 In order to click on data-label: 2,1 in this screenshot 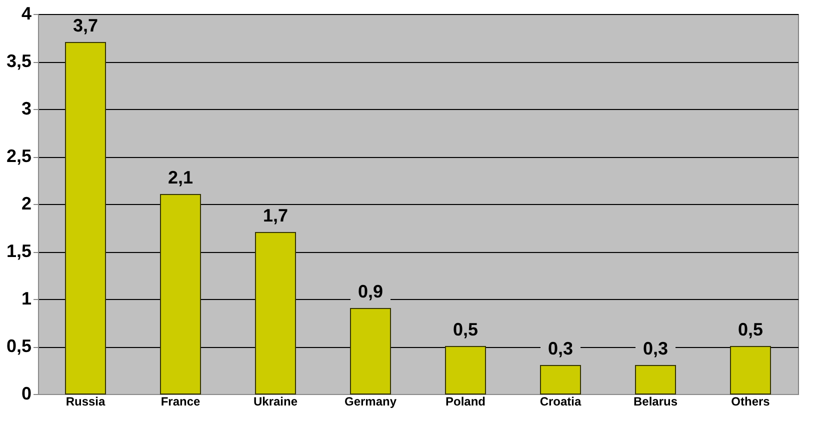, I will do `click(181, 178)`.